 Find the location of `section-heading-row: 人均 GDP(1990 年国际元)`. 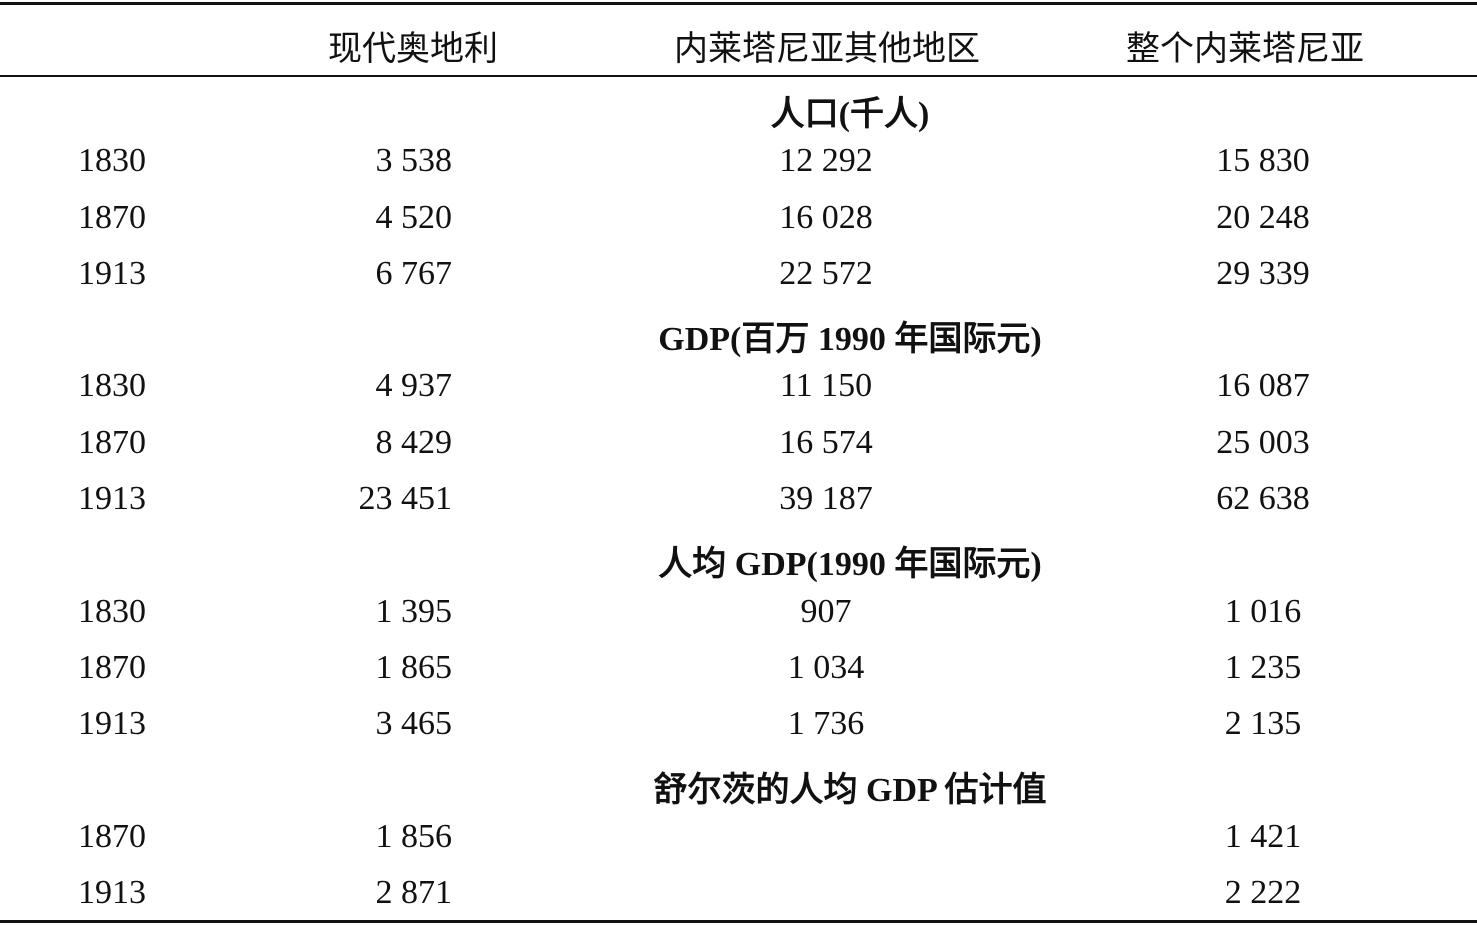

section-heading-row: 人均 GDP(1990 年国际元) is located at coordinates (738, 555).